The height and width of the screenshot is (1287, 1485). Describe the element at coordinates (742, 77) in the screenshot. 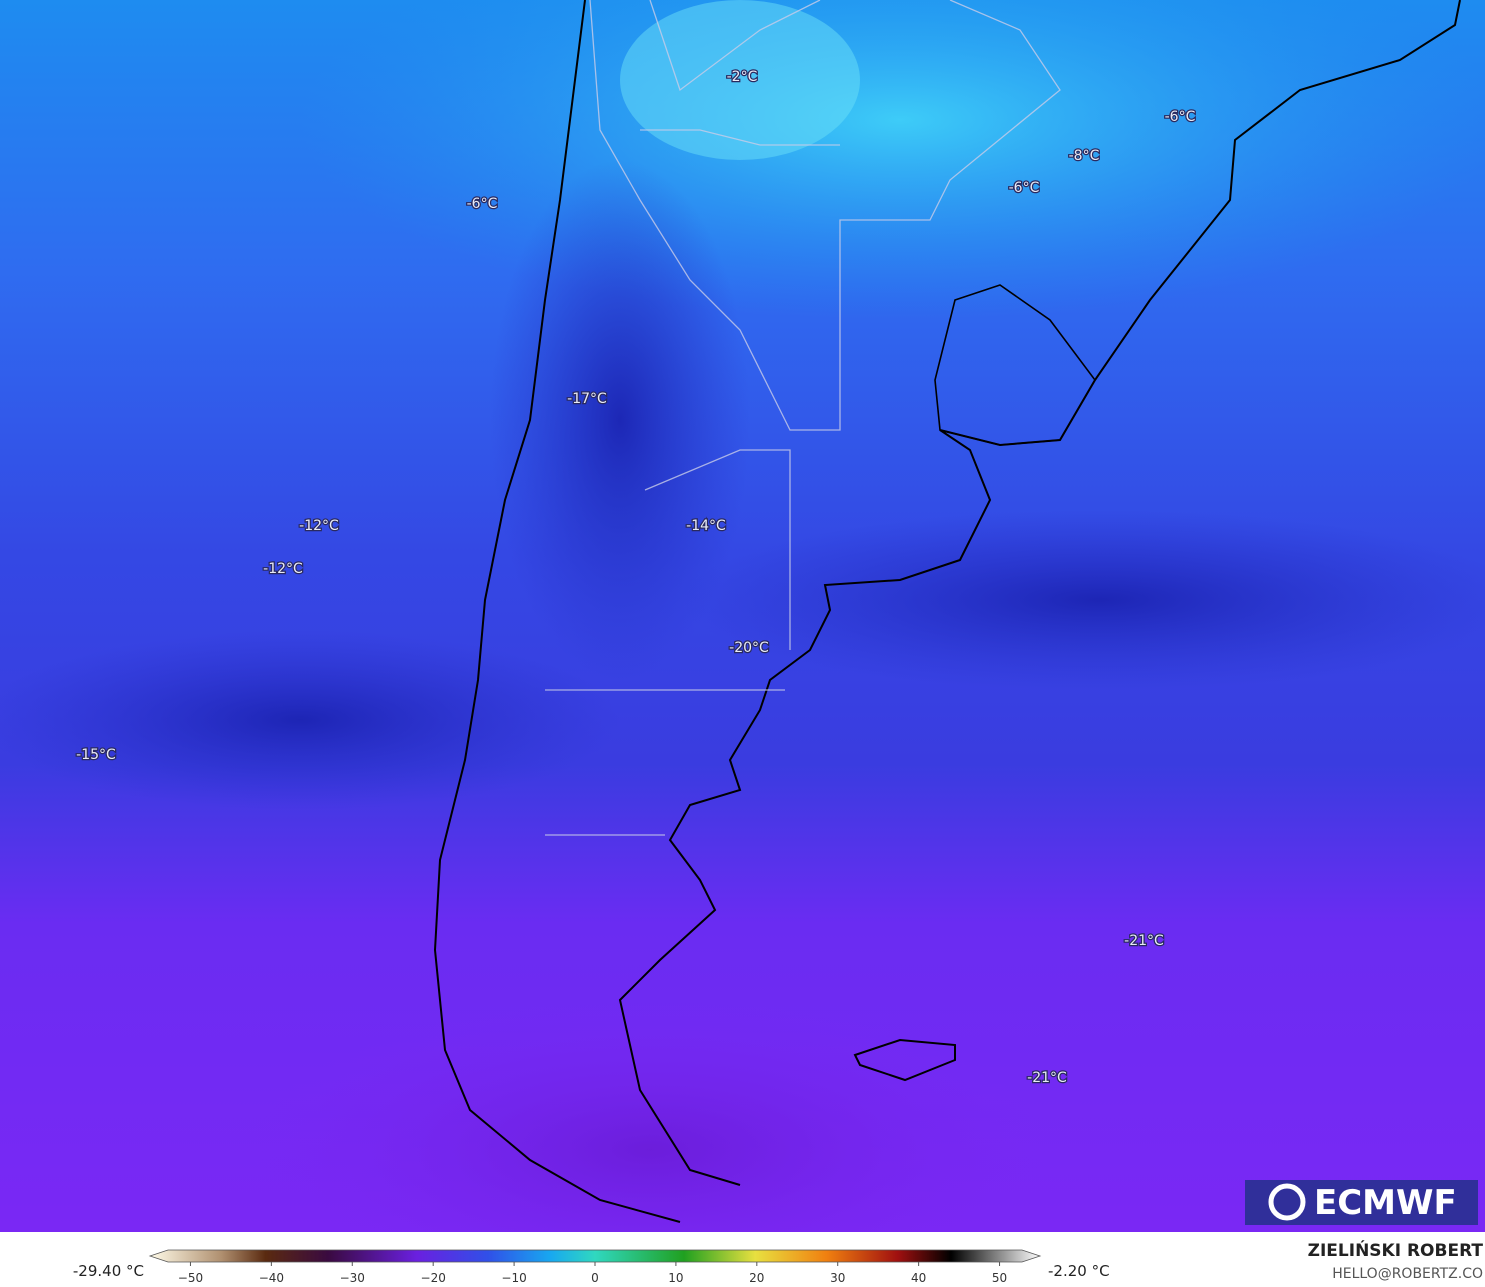

I see `isotherm-label: -2°C` at that location.